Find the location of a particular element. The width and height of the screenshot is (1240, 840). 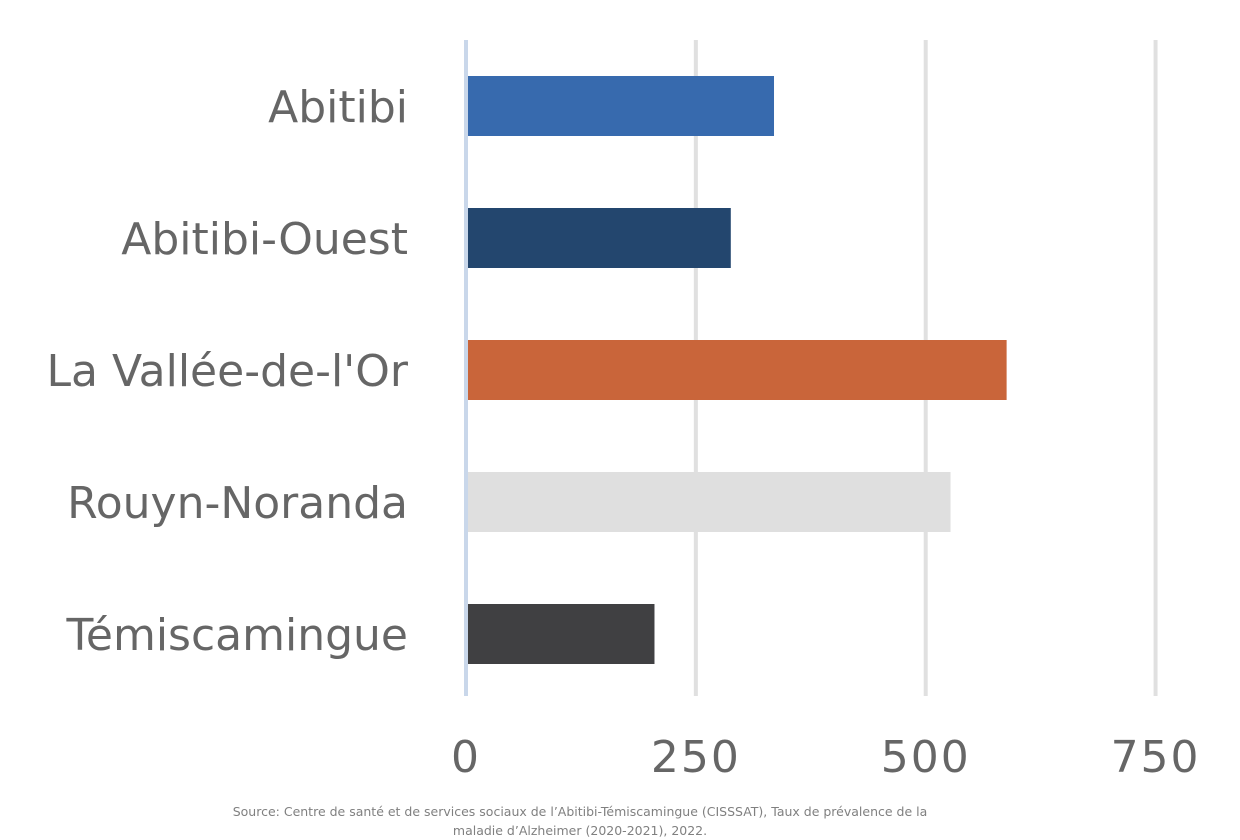

x-tick-label: 500 is located at coordinates (926, 757).